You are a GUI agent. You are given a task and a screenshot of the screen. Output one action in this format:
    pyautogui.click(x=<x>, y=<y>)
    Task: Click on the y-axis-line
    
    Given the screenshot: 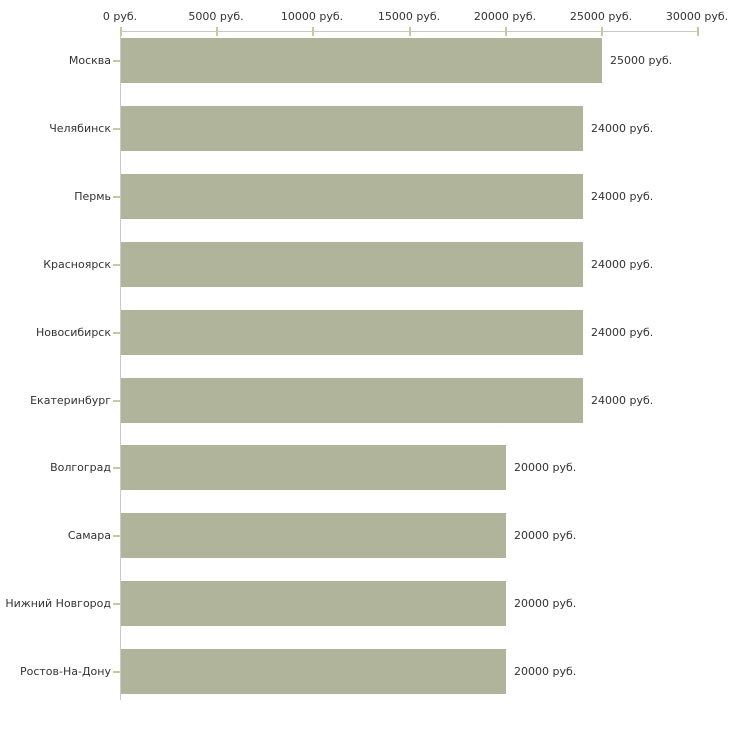 What is the action you would take?
    pyautogui.click(x=120, y=365)
    